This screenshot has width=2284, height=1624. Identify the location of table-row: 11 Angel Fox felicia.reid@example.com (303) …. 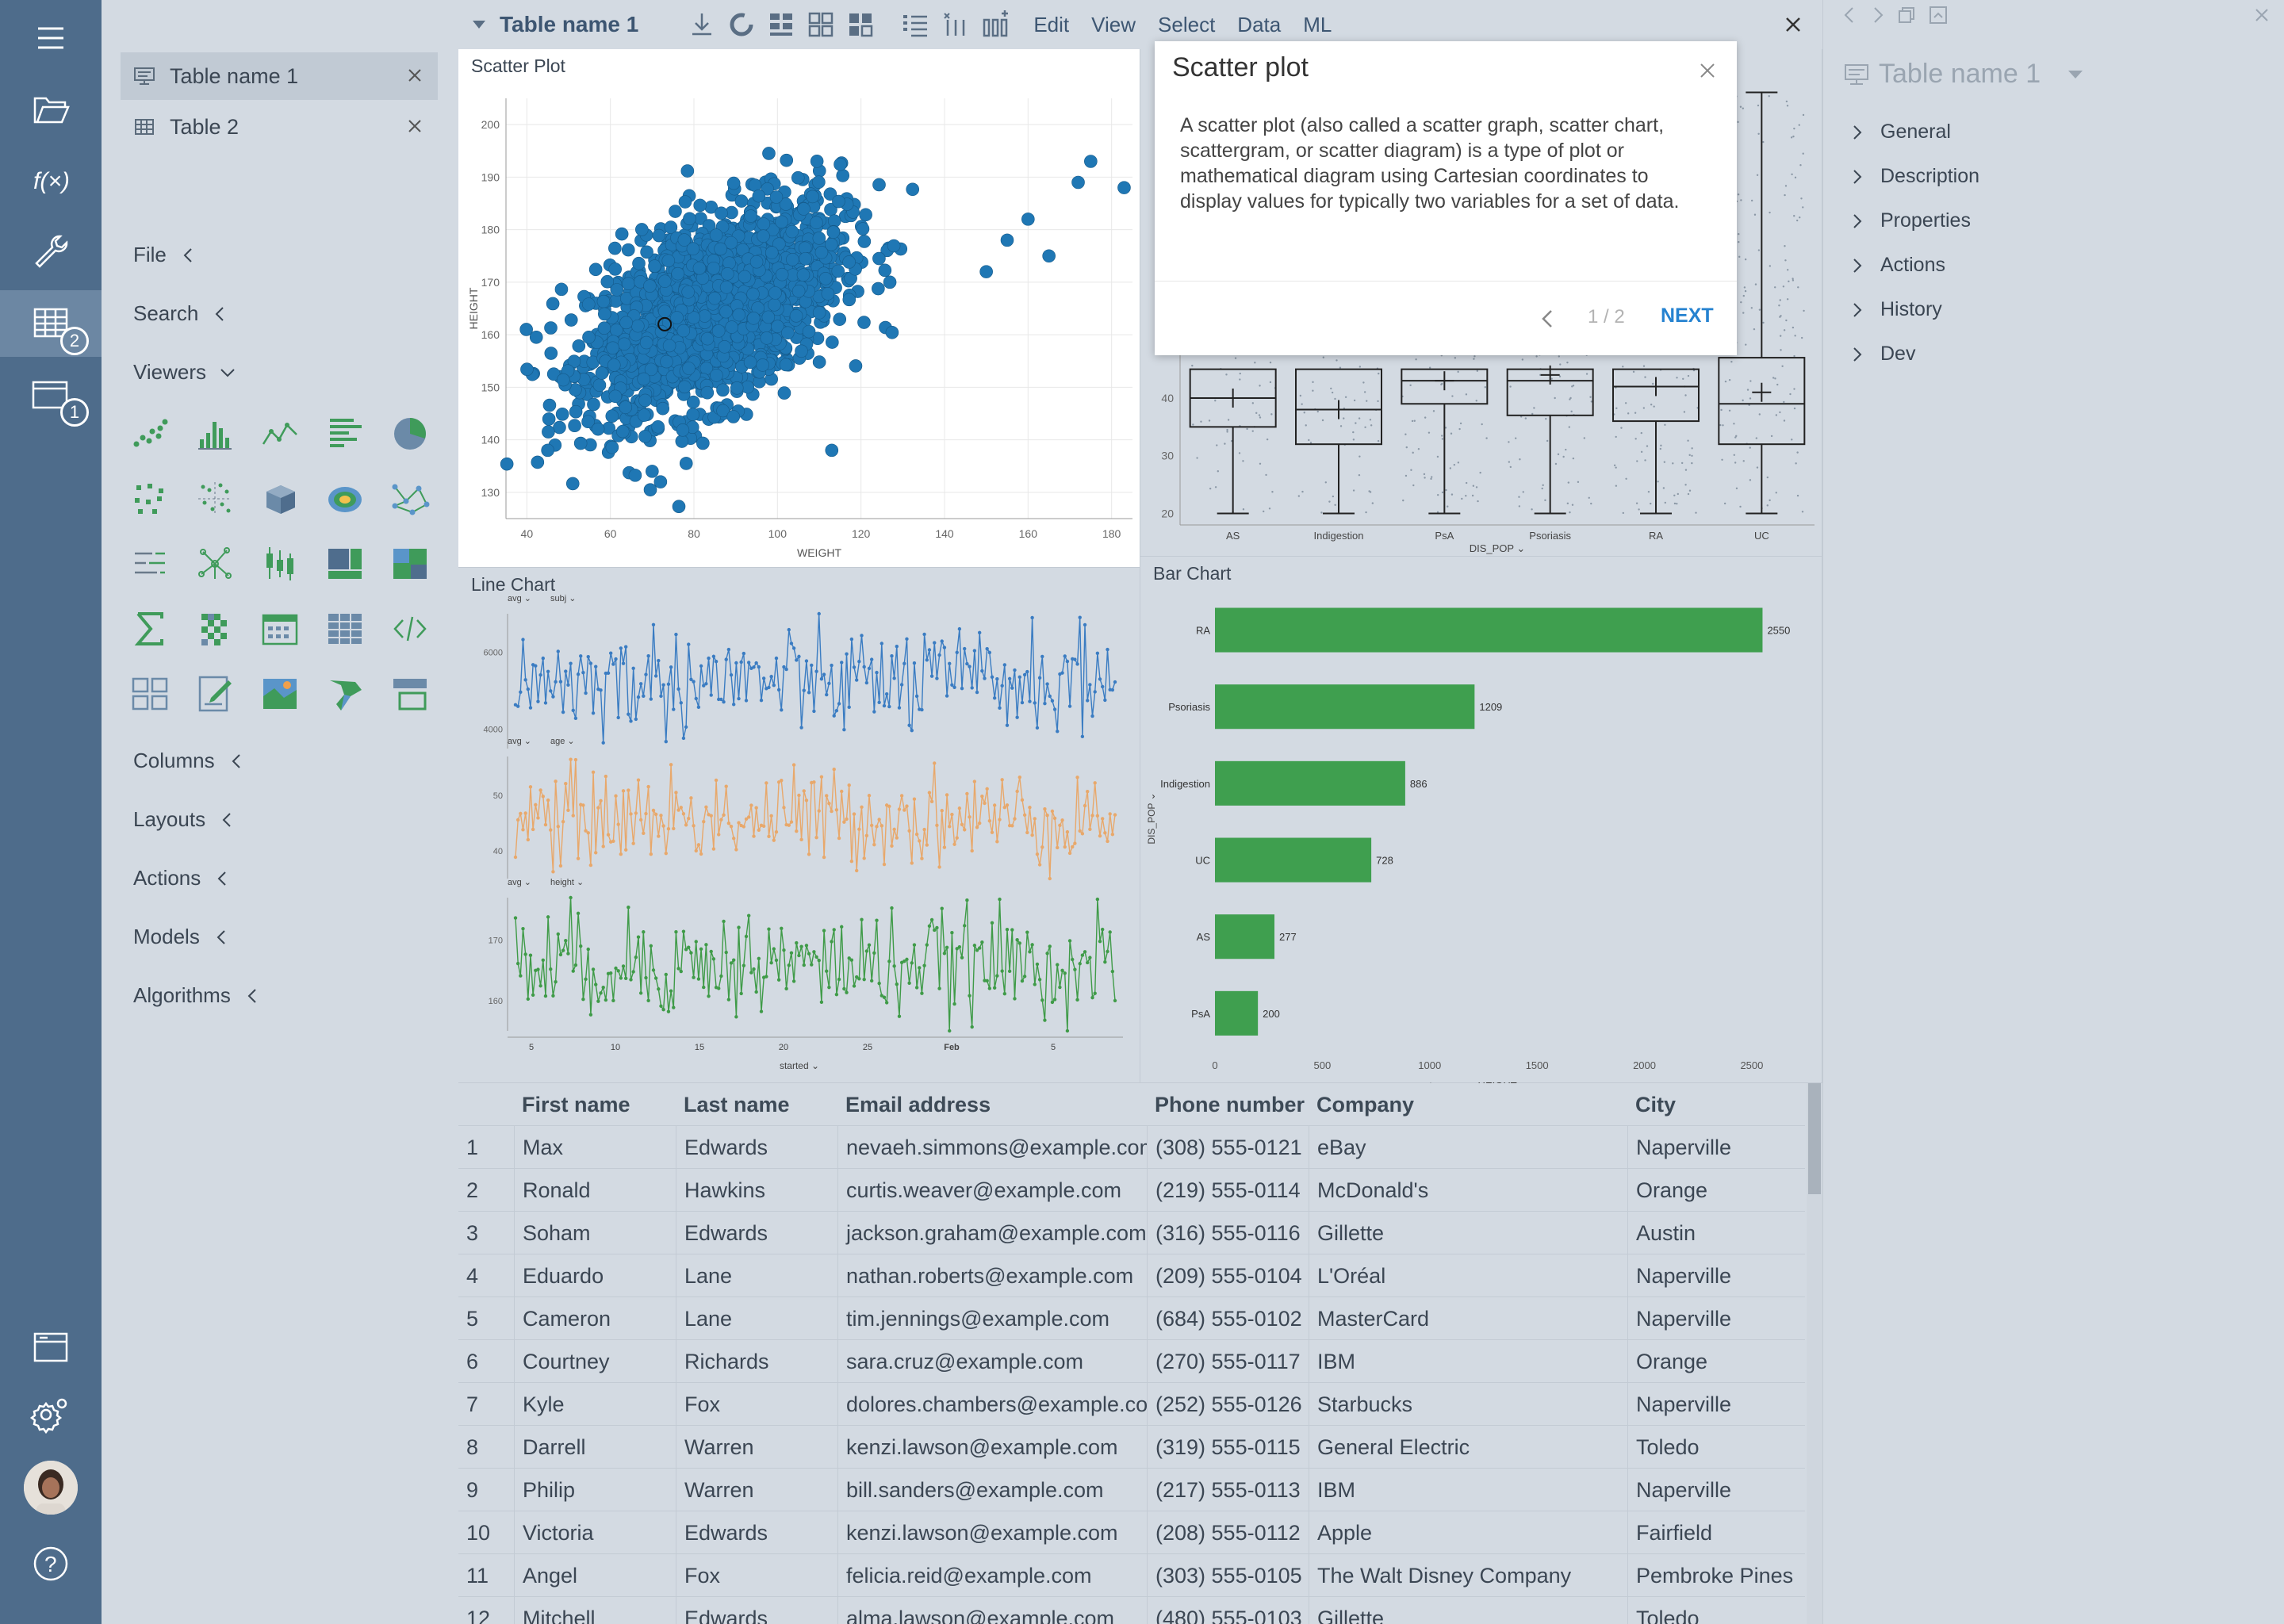
(1131, 1575).